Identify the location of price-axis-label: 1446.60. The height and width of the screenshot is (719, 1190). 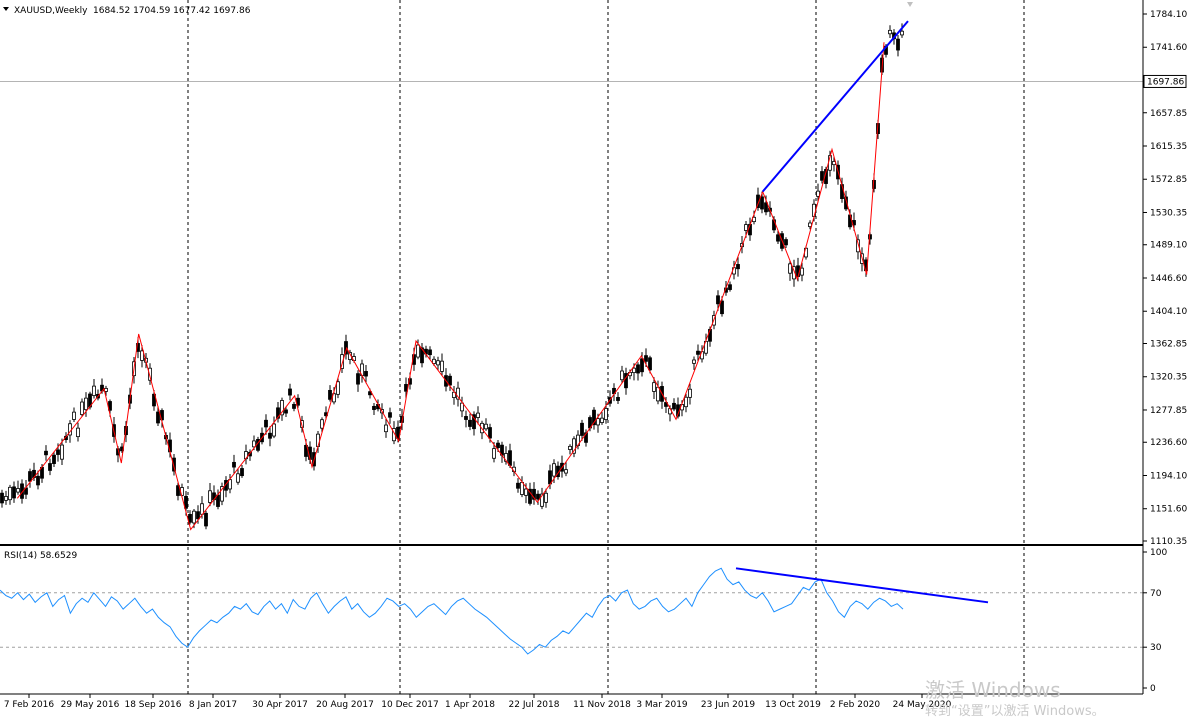
(1168, 279).